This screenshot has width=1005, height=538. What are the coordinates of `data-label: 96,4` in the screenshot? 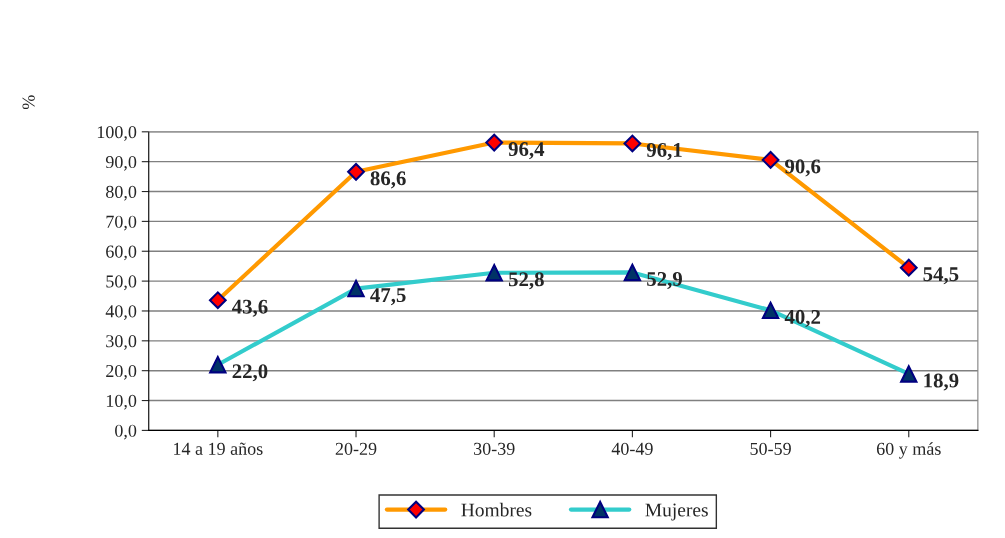 It's located at (526, 151).